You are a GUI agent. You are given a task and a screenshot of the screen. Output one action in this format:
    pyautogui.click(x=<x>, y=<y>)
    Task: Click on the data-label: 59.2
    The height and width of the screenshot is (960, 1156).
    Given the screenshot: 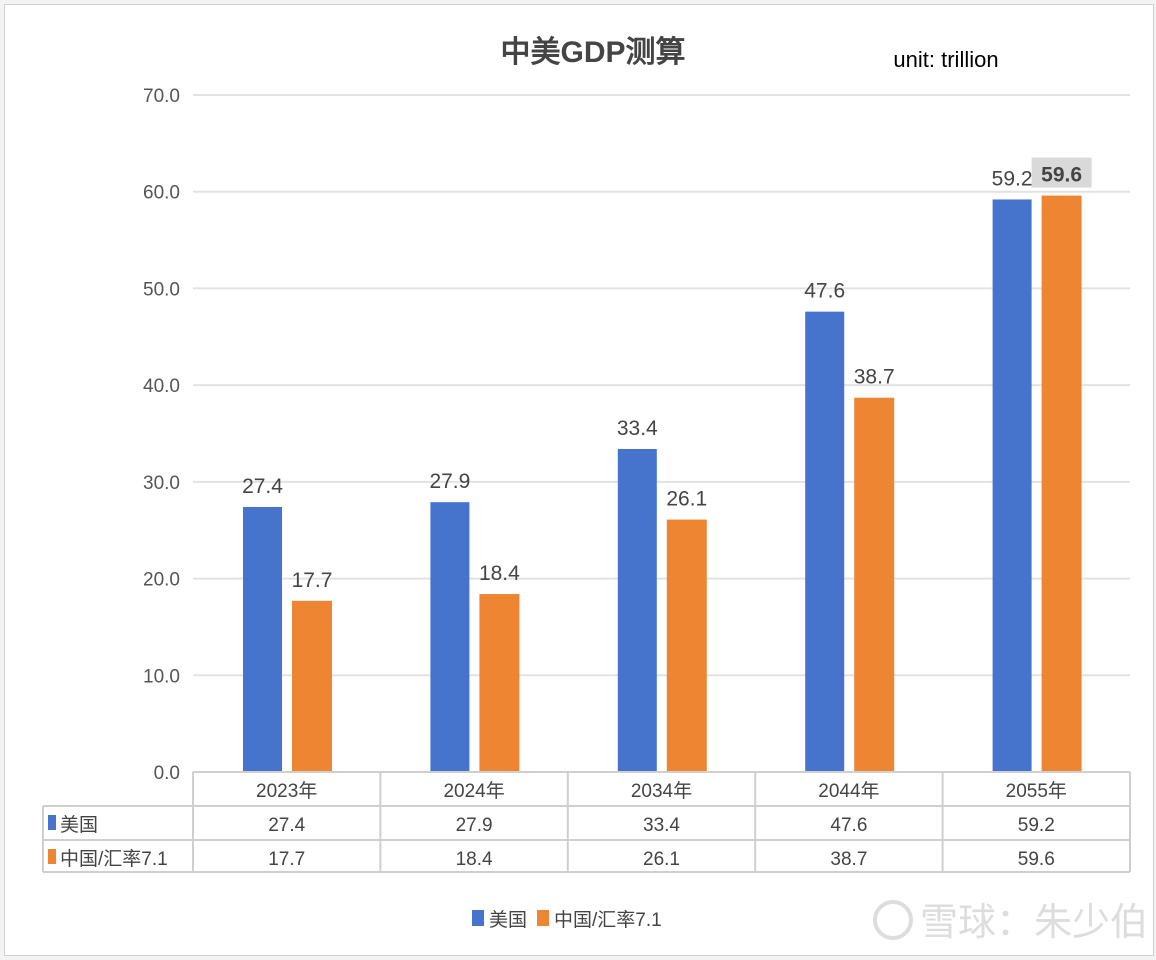 What is the action you would take?
    pyautogui.click(x=1012, y=178)
    